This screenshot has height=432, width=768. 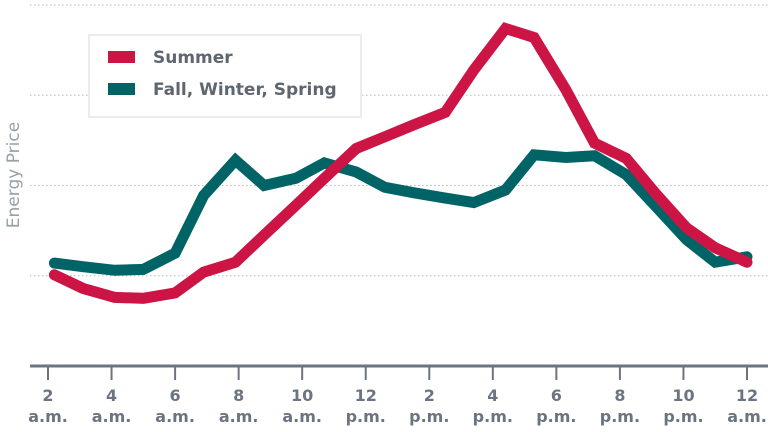 I want to click on legend-label-summer: Summer, so click(x=193, y=58).